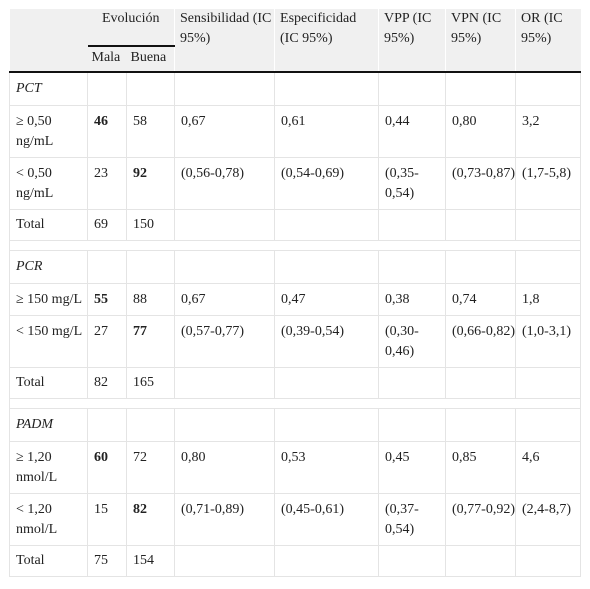 Image resolution: width=590 pixels, height=589 pixels. Describe the element at coordinates (48, 341) in the screenshot. I see `row-label: < 150 mg/L` at that location.